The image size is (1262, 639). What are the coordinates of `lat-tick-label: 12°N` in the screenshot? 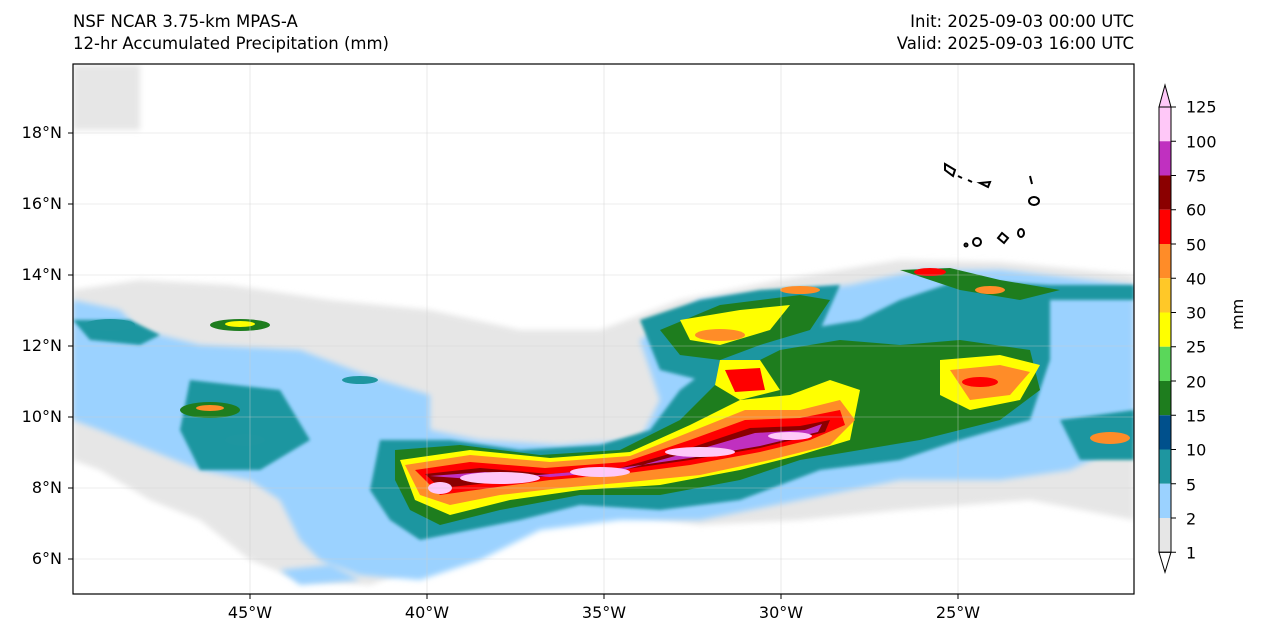 It's located at (41, 345).